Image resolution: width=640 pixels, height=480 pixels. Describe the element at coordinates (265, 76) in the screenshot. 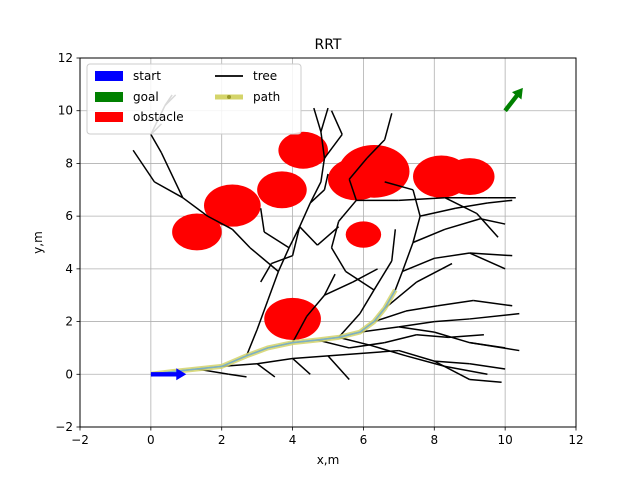

I see `legend-label: tree` at that location.